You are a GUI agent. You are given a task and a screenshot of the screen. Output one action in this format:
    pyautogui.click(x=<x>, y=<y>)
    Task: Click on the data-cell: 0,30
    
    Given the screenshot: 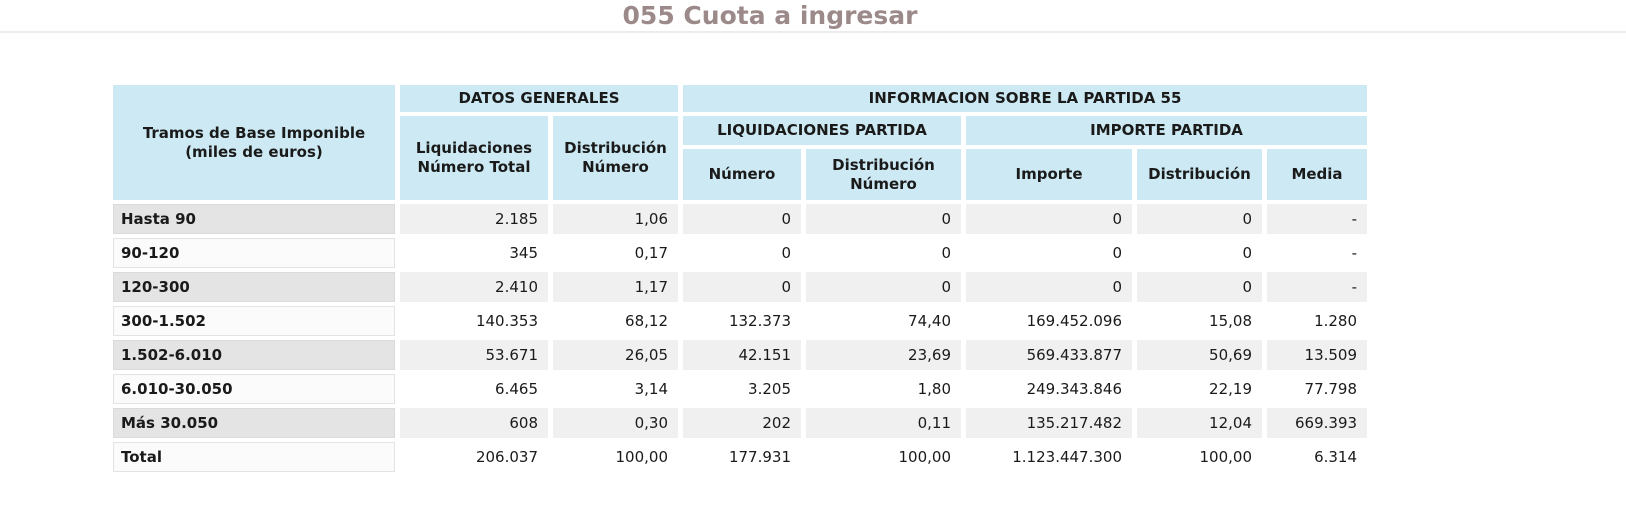 What is the action you would take?
    pyautogui.click(x=615, y=423)
    